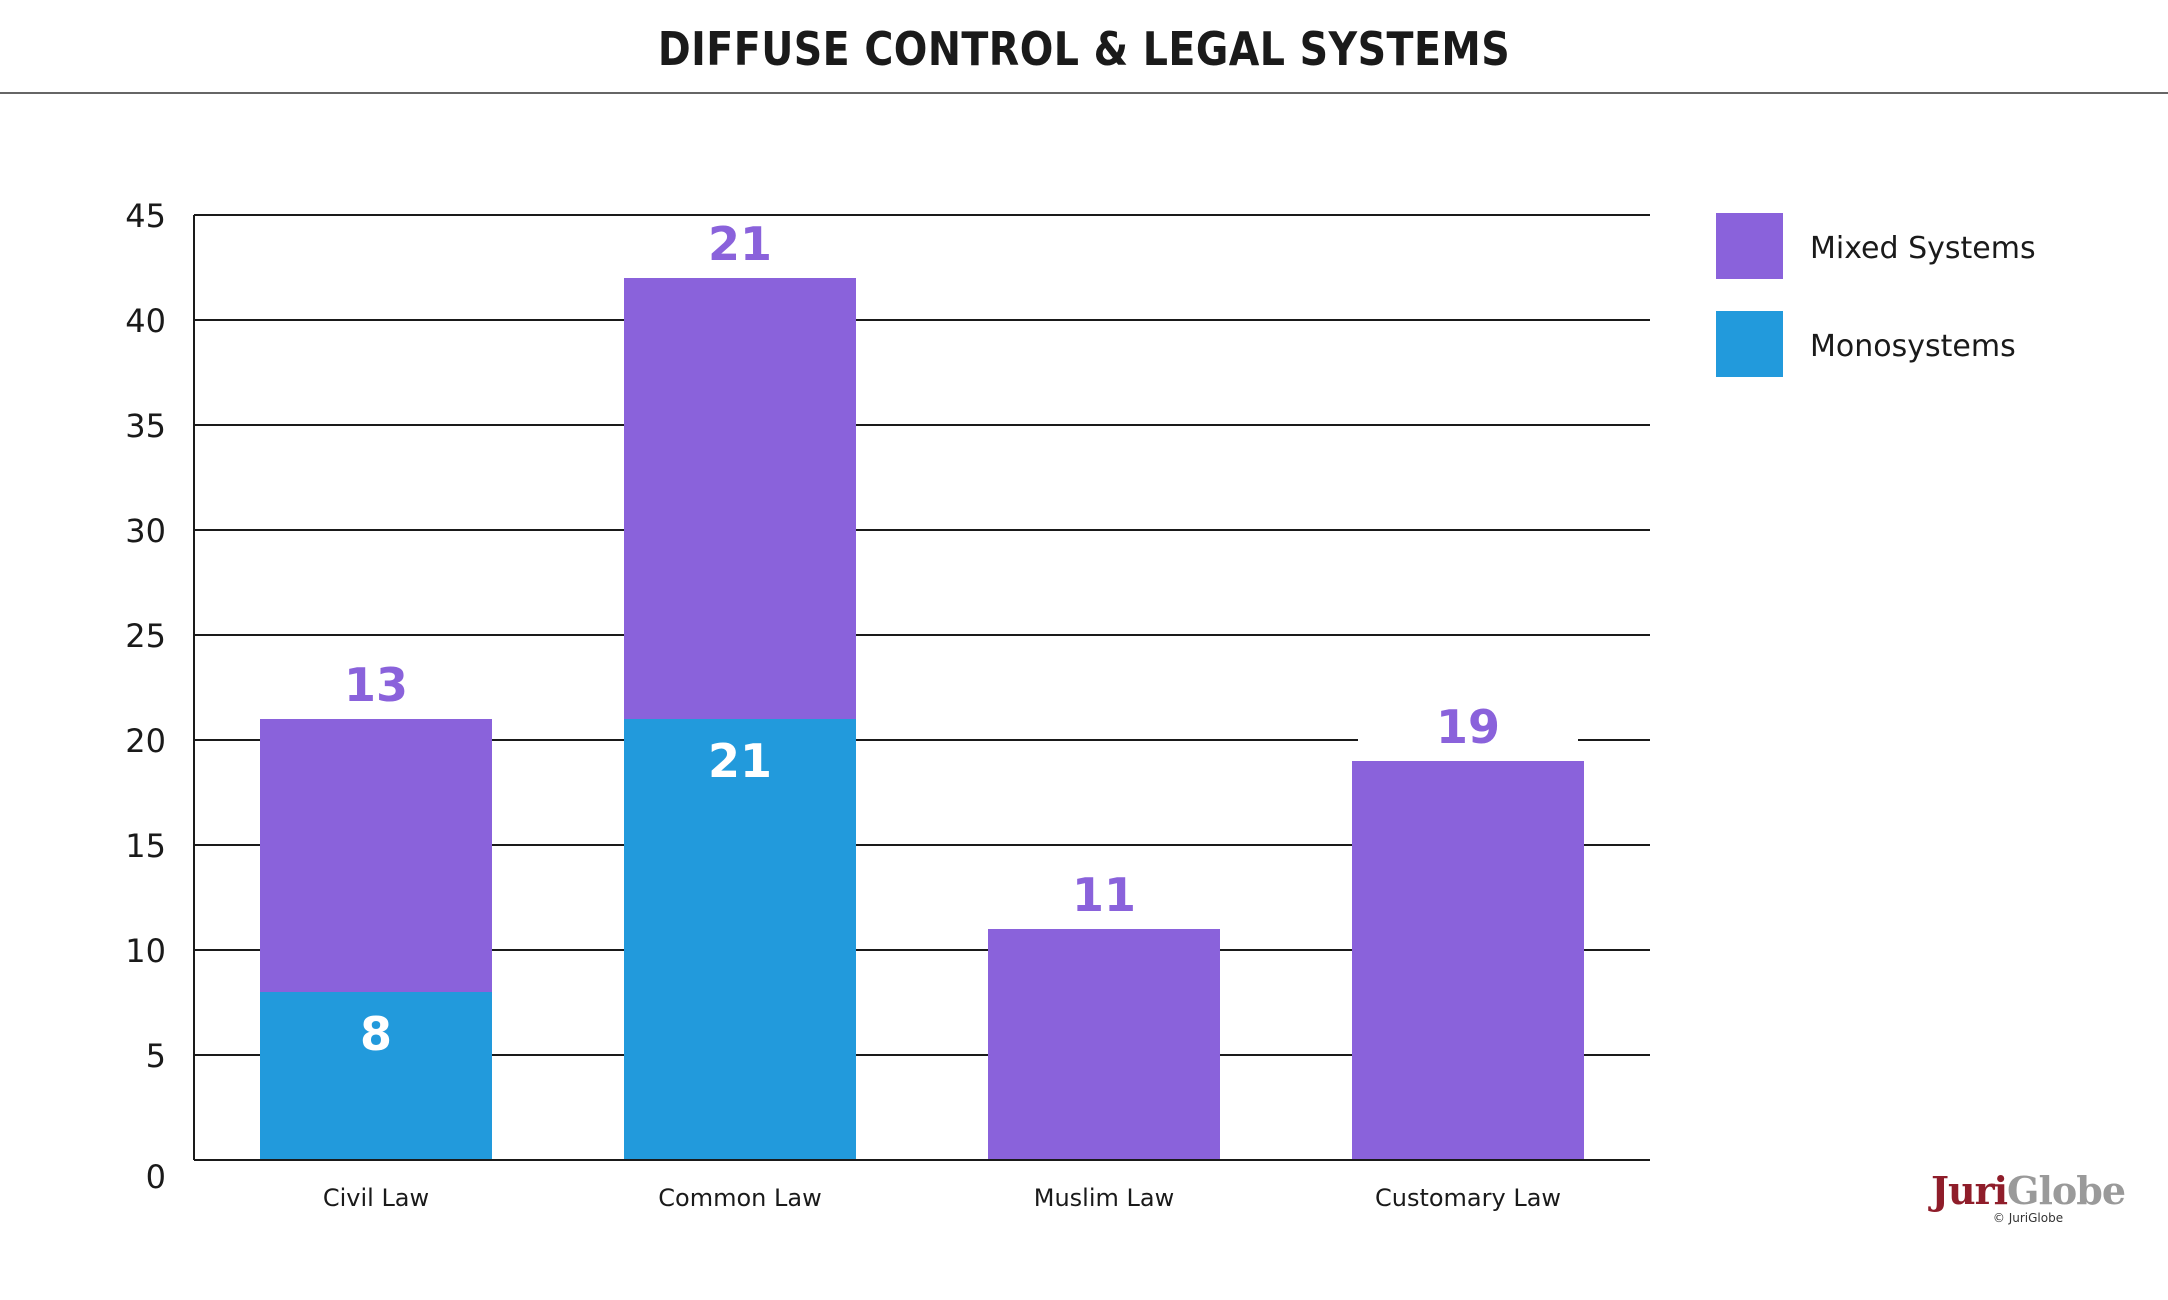 Image resolution: width=2168 pixels, height=1300 pixels. What do you see at coordinates (1969, 1190) in the screenshot?
I see `logo-text-juri: Juri` at bounding box center [1969, 1190].